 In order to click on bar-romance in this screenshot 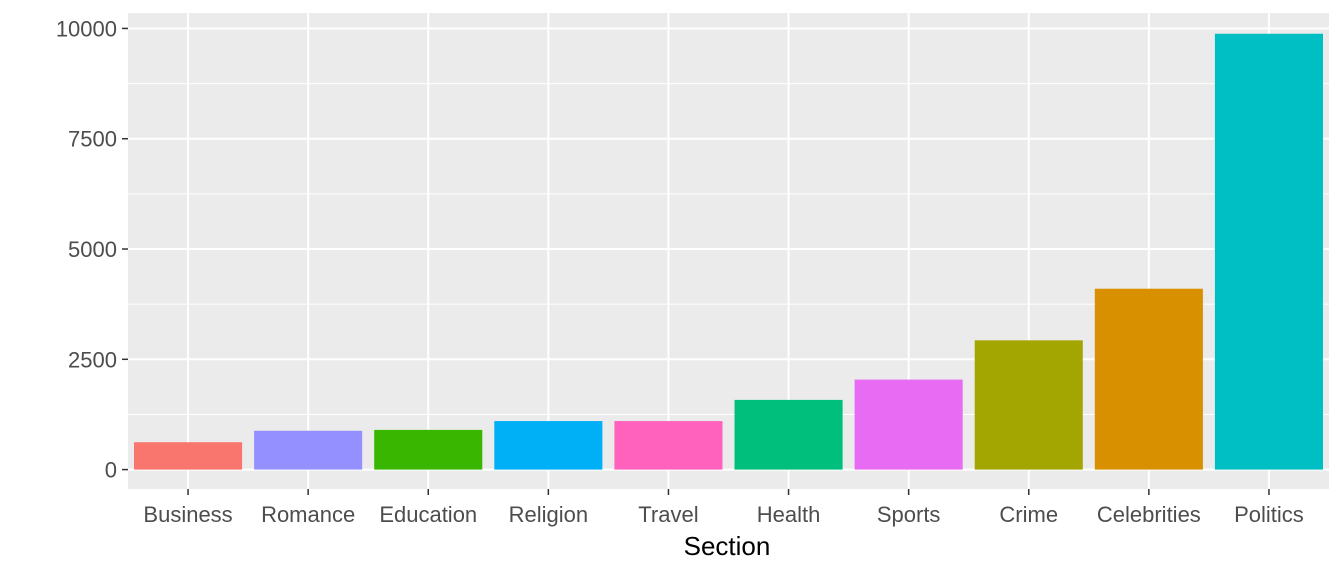, I will do `click(308, 450)`.